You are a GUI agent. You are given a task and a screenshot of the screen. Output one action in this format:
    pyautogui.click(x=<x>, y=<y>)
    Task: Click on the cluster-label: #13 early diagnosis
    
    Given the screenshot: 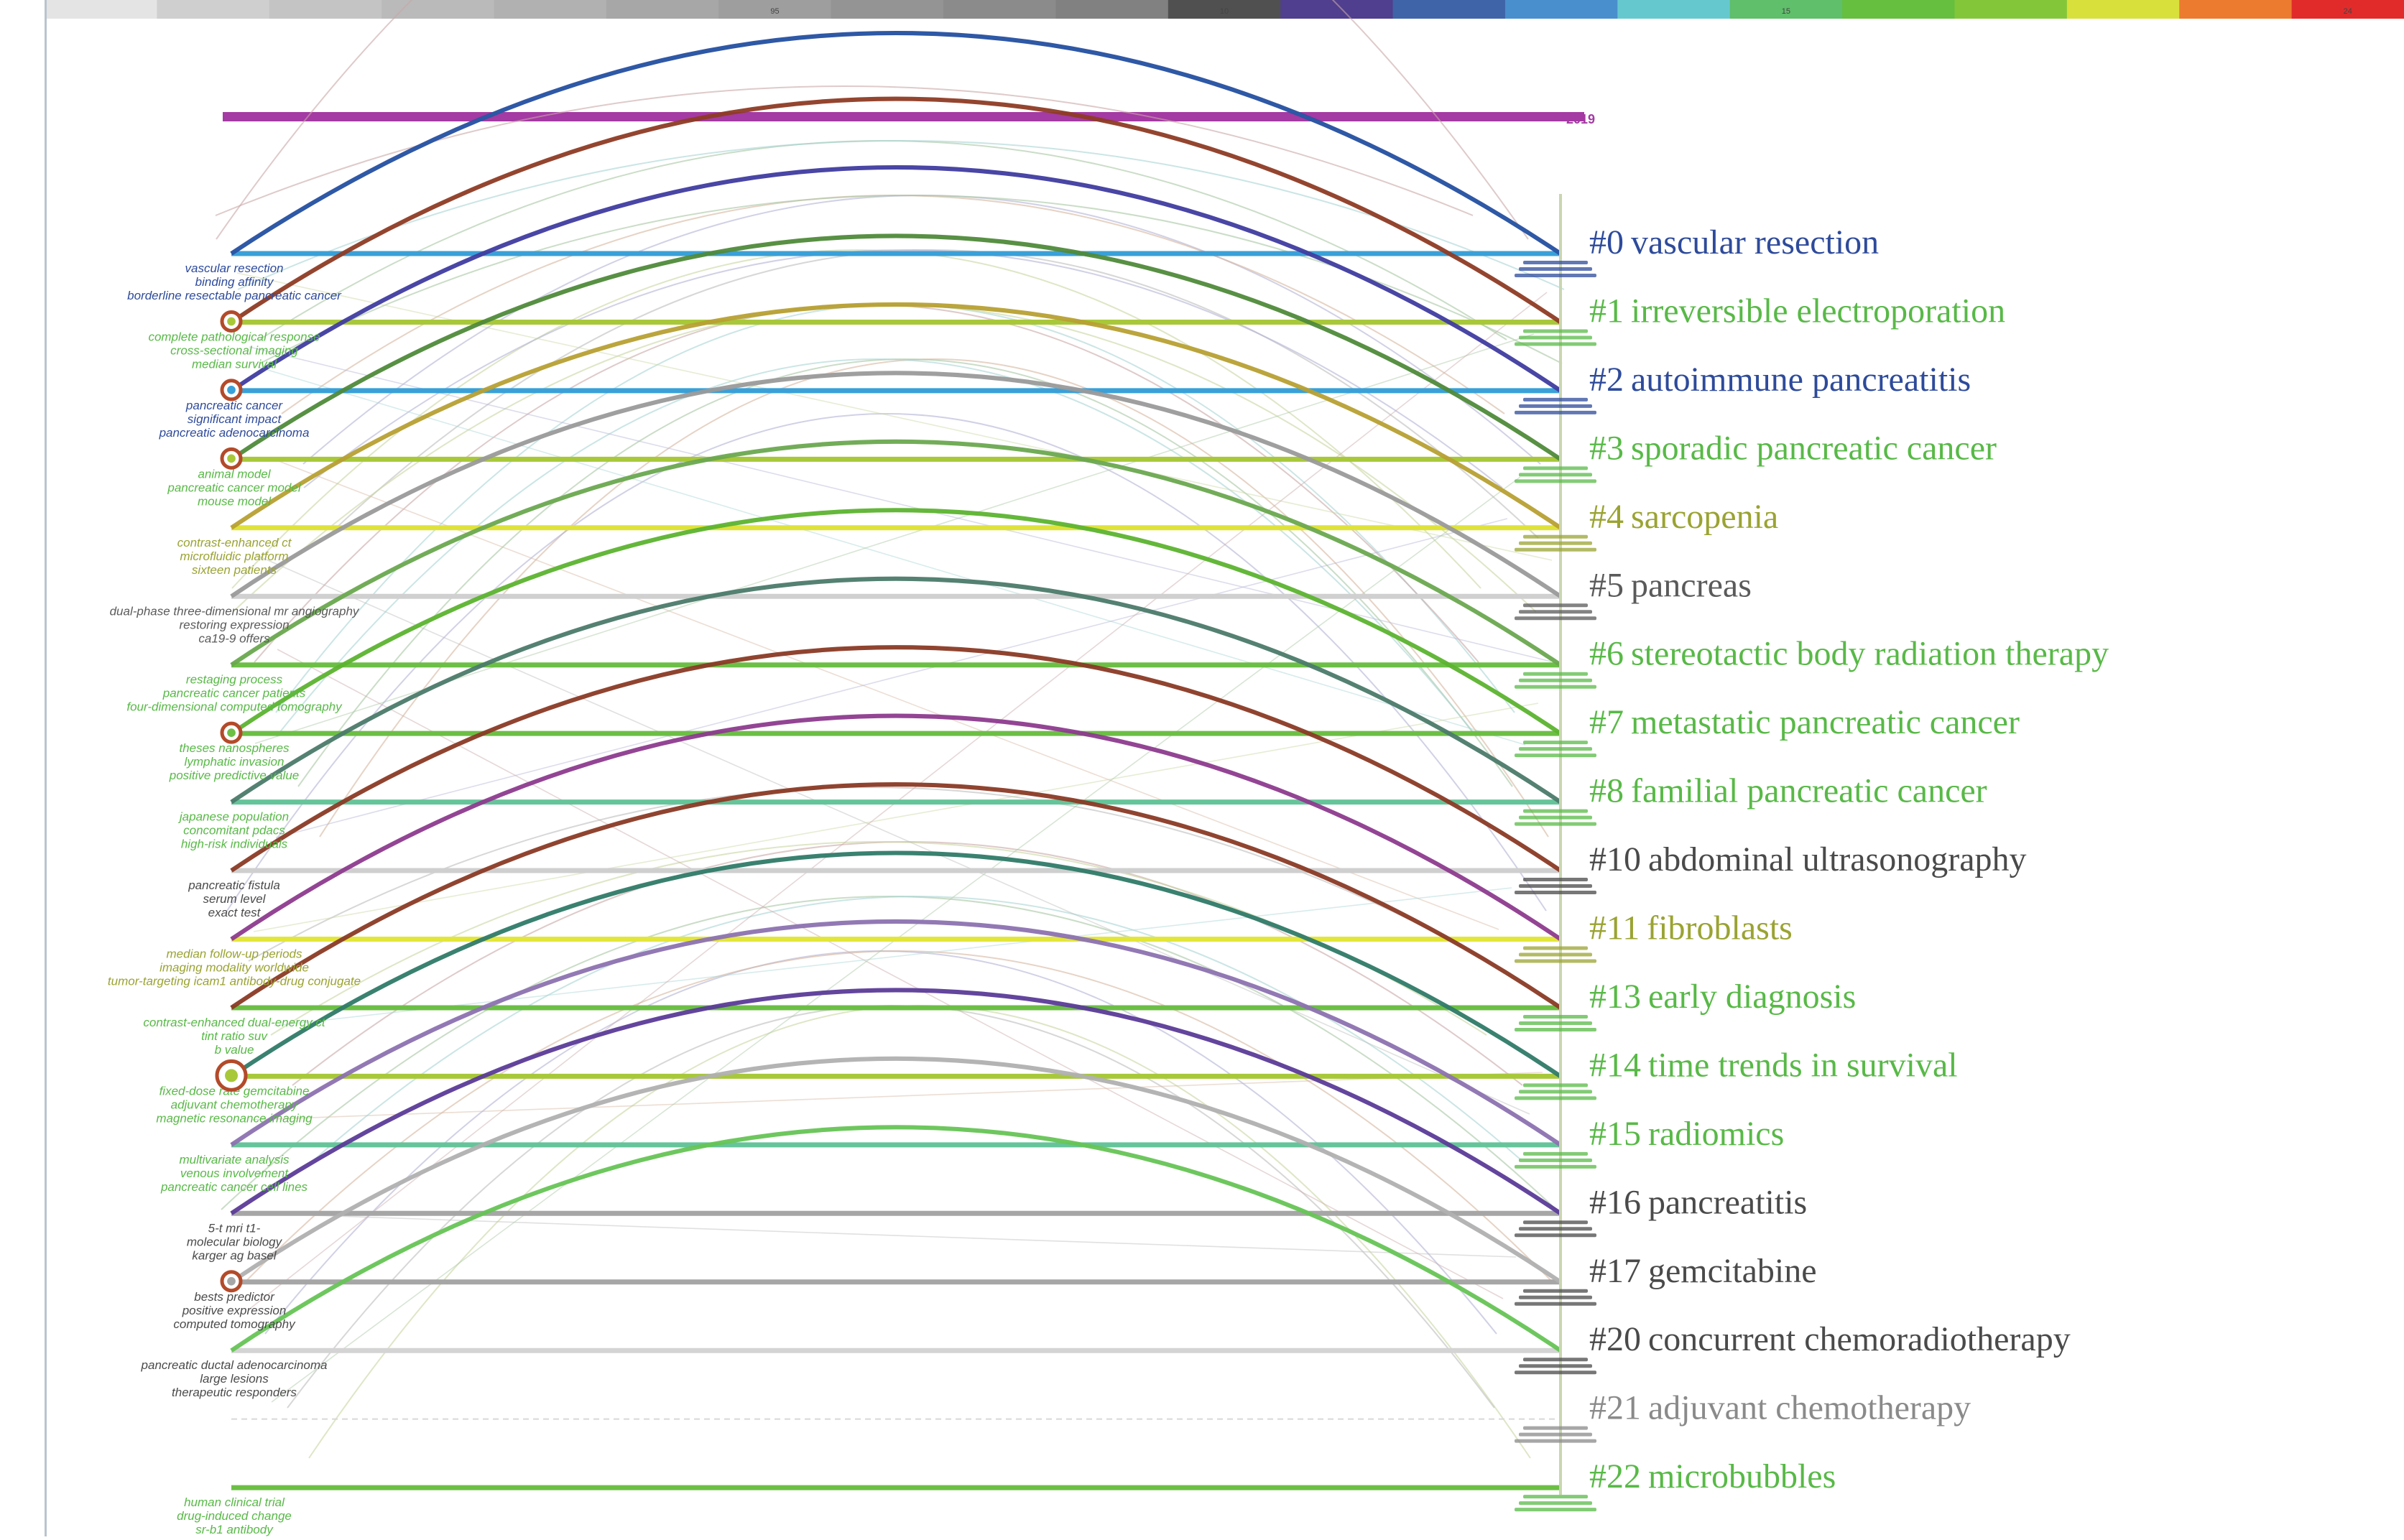 What is the action you would take?
    pyautogui.click(x=1722, y=997)
    